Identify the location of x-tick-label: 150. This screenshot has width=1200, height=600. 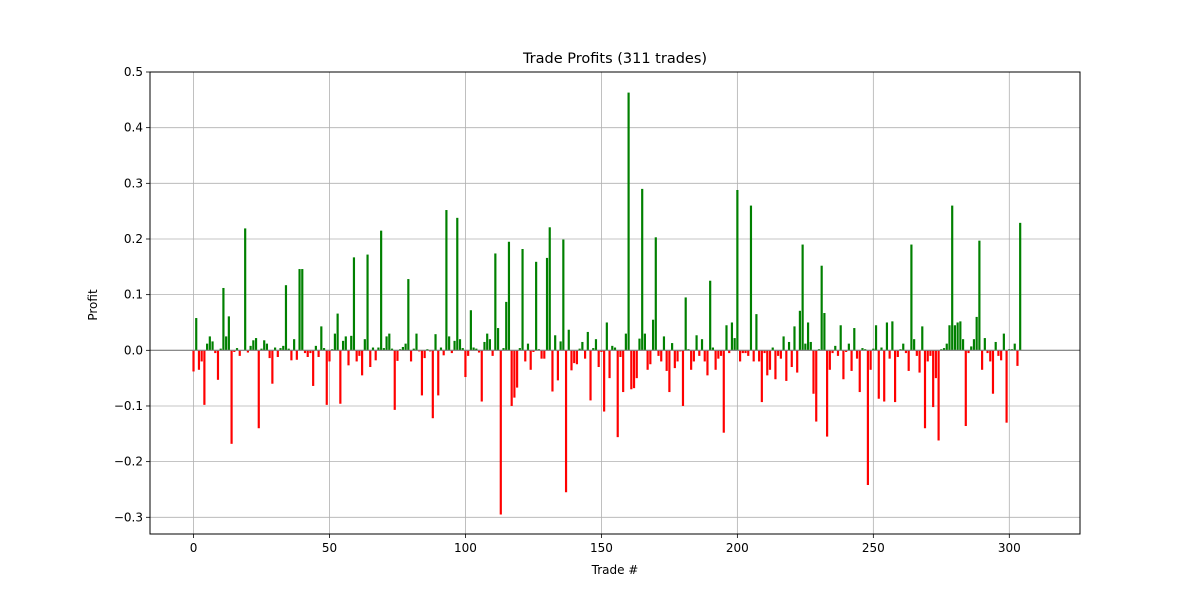
(601, 548).